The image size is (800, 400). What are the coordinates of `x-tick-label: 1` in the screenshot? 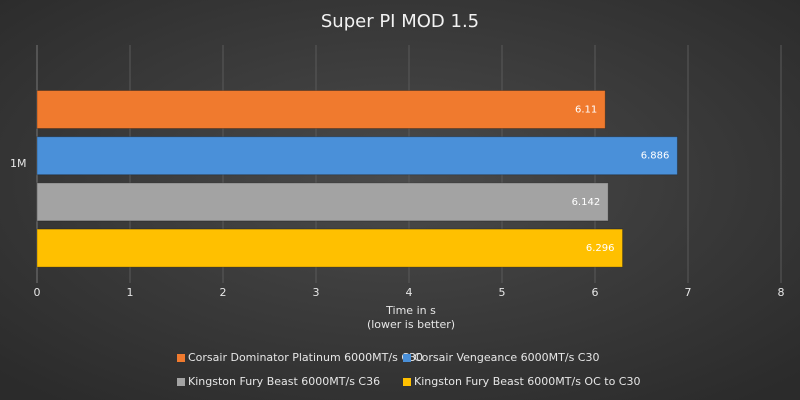 It's located at (130, 292).